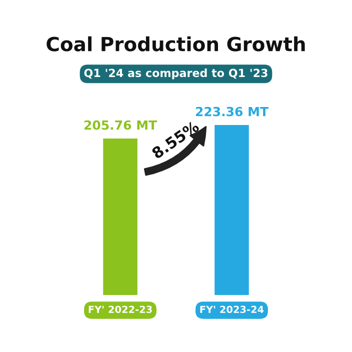 This screenshot has width=352, height=352. I want to click on x-tick-label: FY' 2023-24, so click(232, 310).